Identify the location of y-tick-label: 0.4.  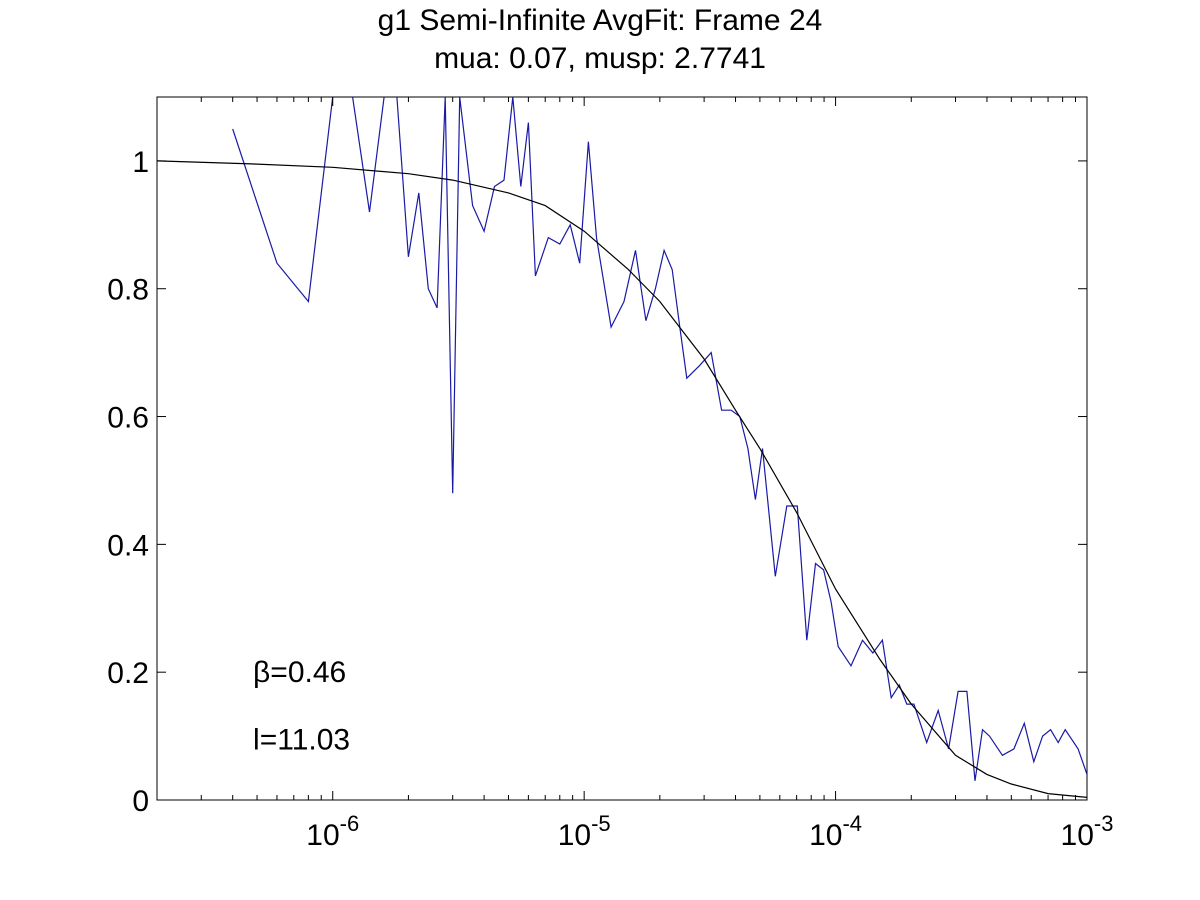
(128, 545).